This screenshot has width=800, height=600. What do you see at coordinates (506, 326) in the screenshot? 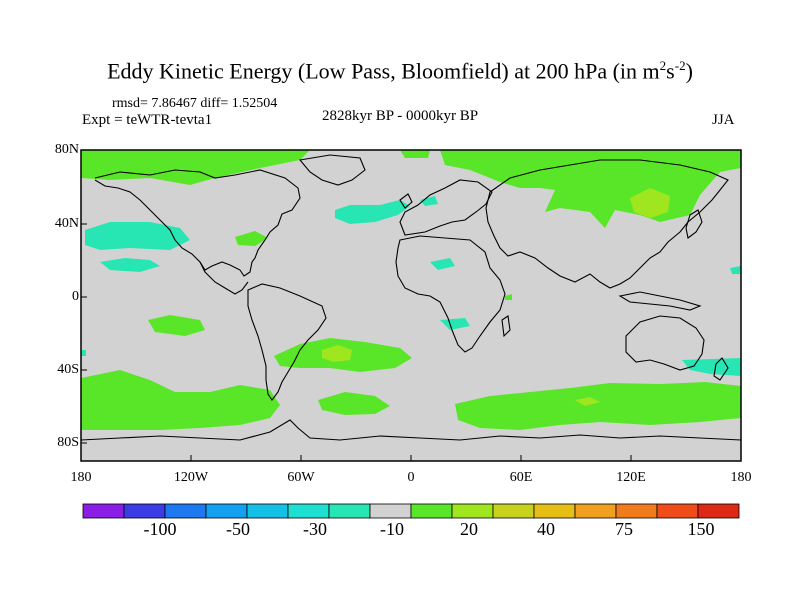
I see `coast-madagascar` at bounding box center [506, 326].